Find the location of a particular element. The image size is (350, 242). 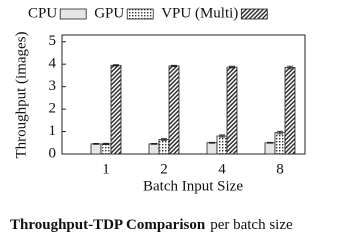

legend-label: VPU (Multi) is located at coordinates (199, 13).